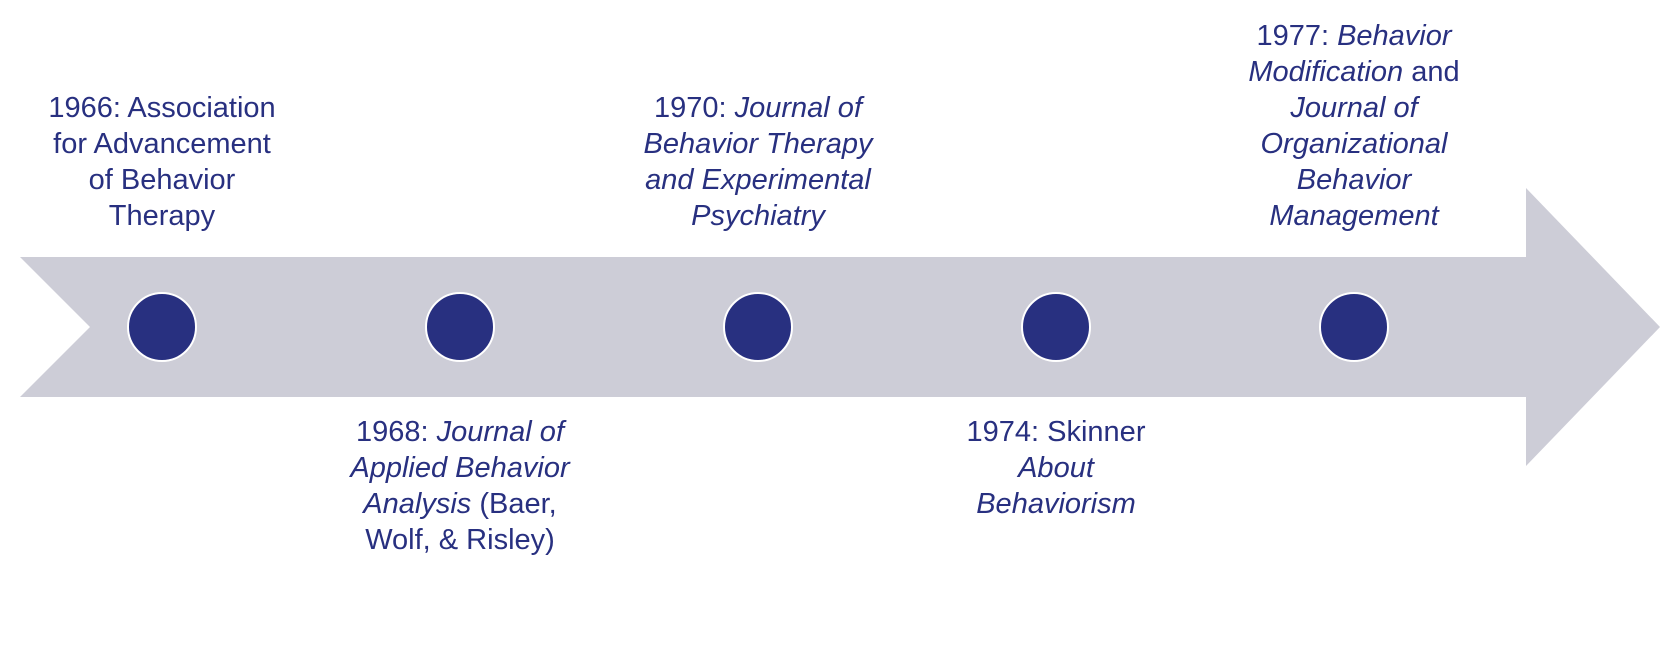 This screenshot has height=667, width=1667. Describe the element at coordinates (162, 327) in the screenshot. I see `timeline-dot-1966` at that location.